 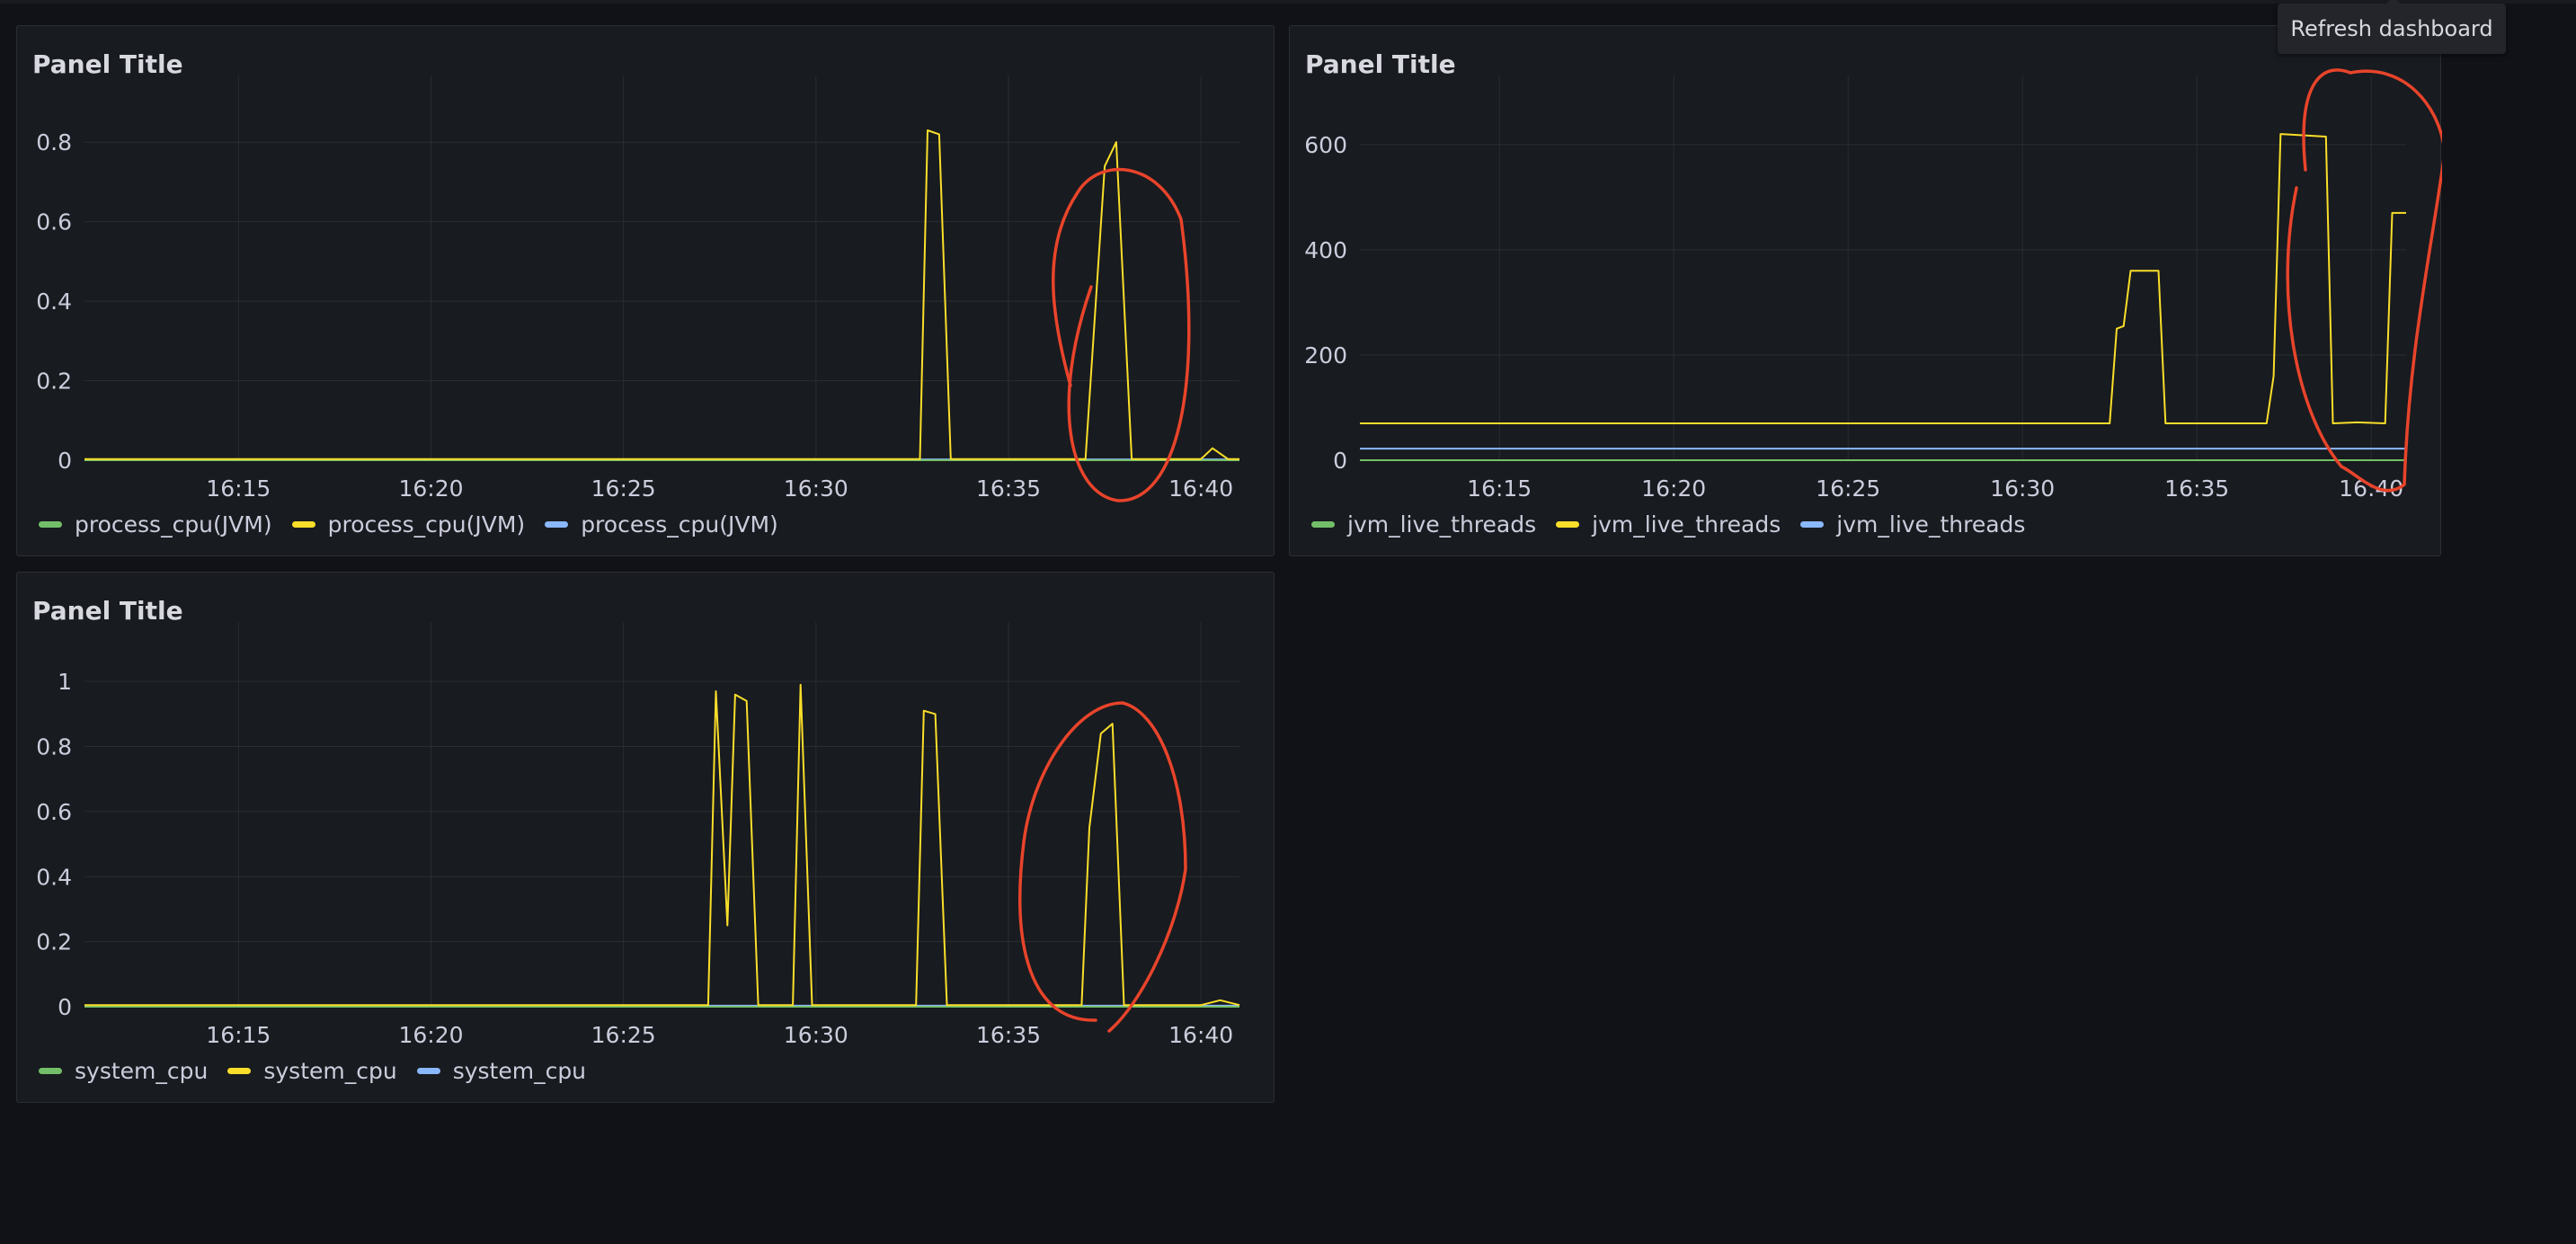 I want to click on legend: system_cpu system_cpu system_cpu, so click(x=312, y=1071).